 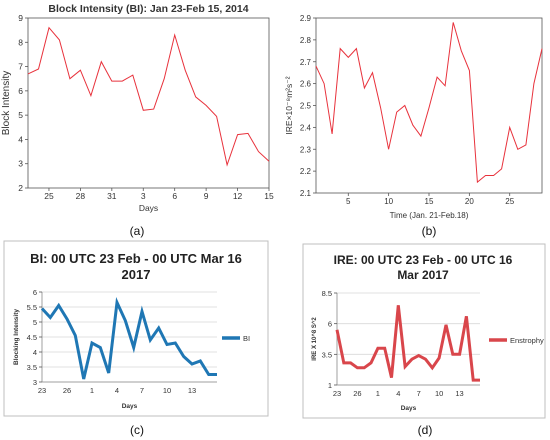 I want to click on y-tick-label: 1, so click(x=330, y=385).